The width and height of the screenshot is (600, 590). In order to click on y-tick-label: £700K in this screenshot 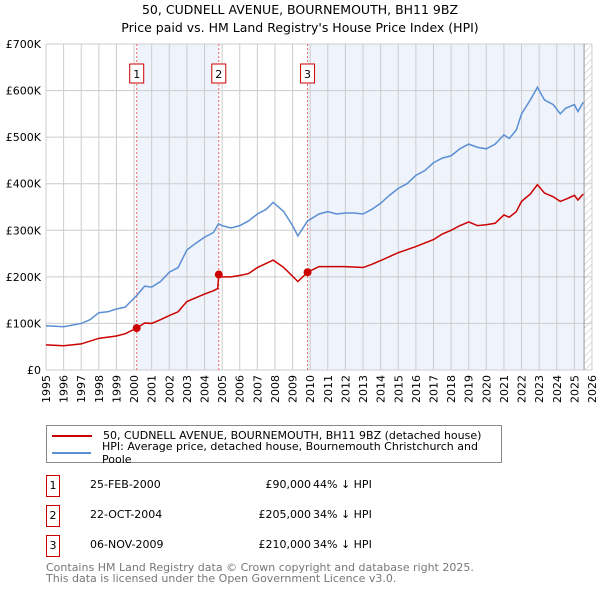, I will do `click(24, 44)`.